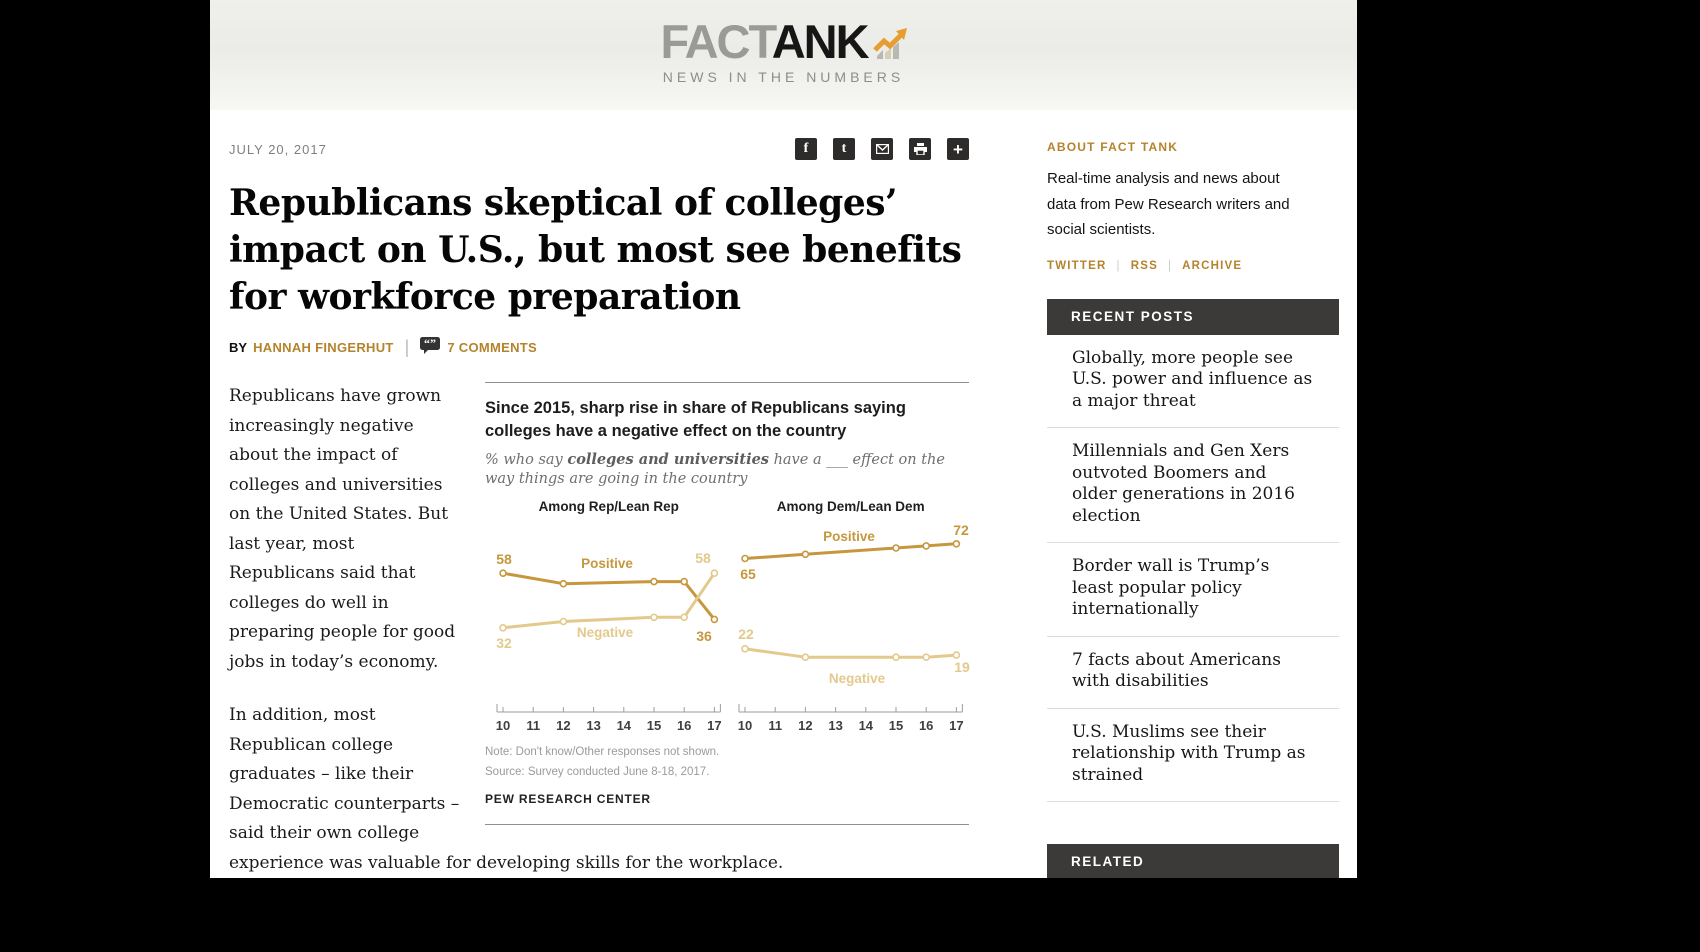  What do you see at coordinates (748, 574) in the screenshot?
I see `svg-text: 65` at bounding box center [748, 574].